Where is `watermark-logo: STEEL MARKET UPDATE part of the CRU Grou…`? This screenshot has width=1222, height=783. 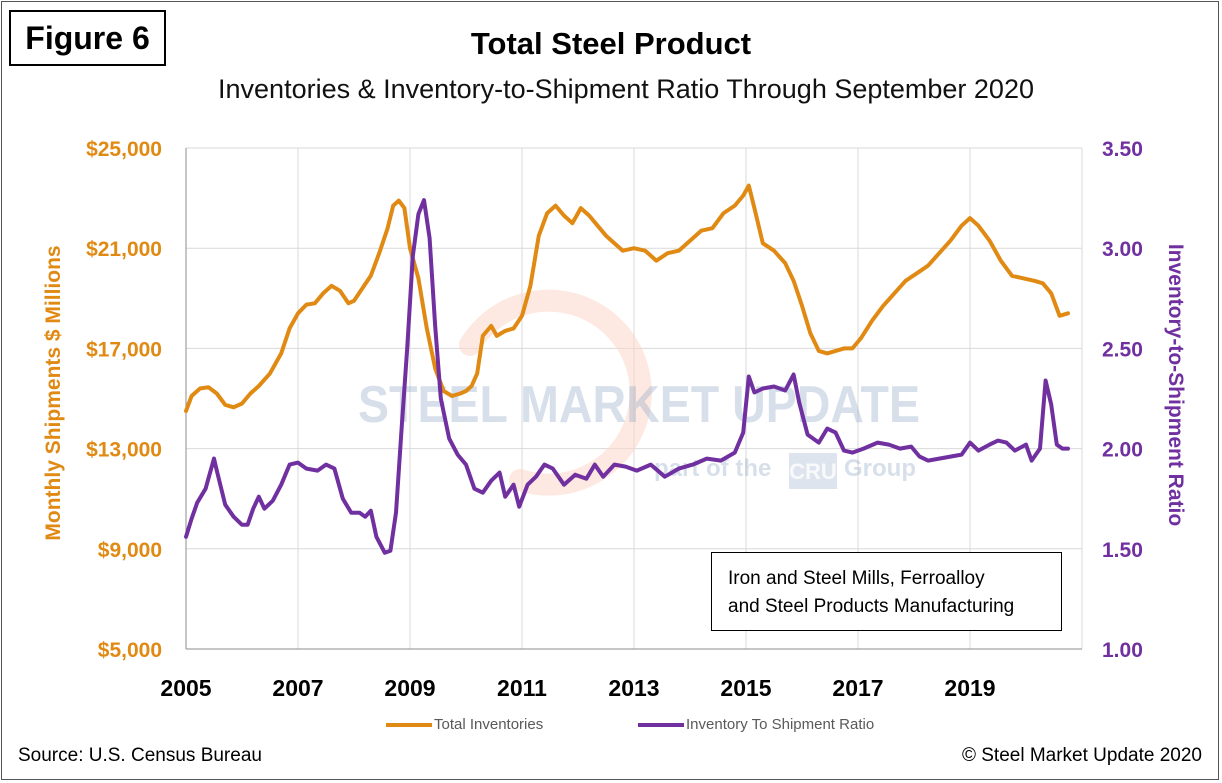 watermark-logo: STEEL MARKET UPDATE part of the CRU Grou… is located at coordinates (639, 392).